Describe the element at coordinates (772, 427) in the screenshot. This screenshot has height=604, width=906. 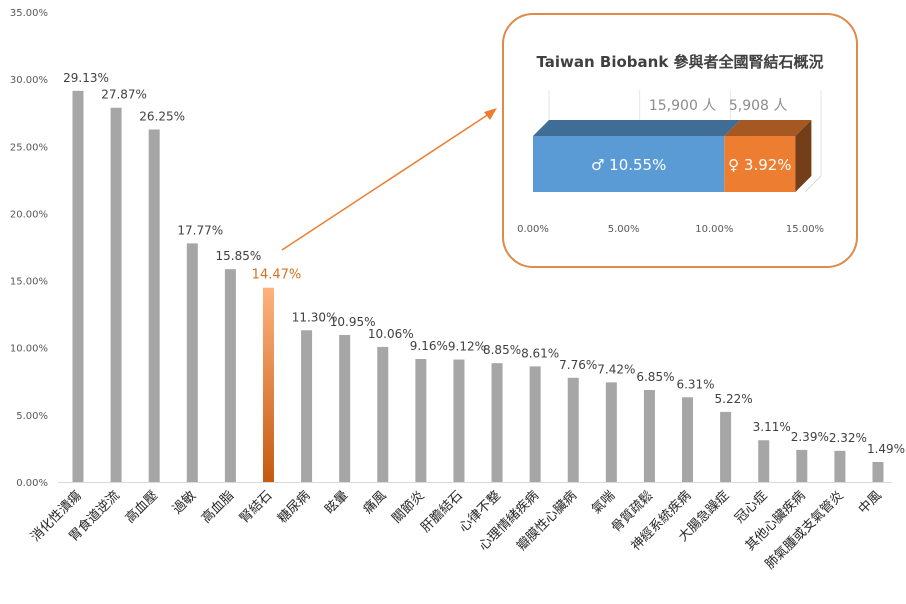
I see `data-label: 3.11%` at that location.